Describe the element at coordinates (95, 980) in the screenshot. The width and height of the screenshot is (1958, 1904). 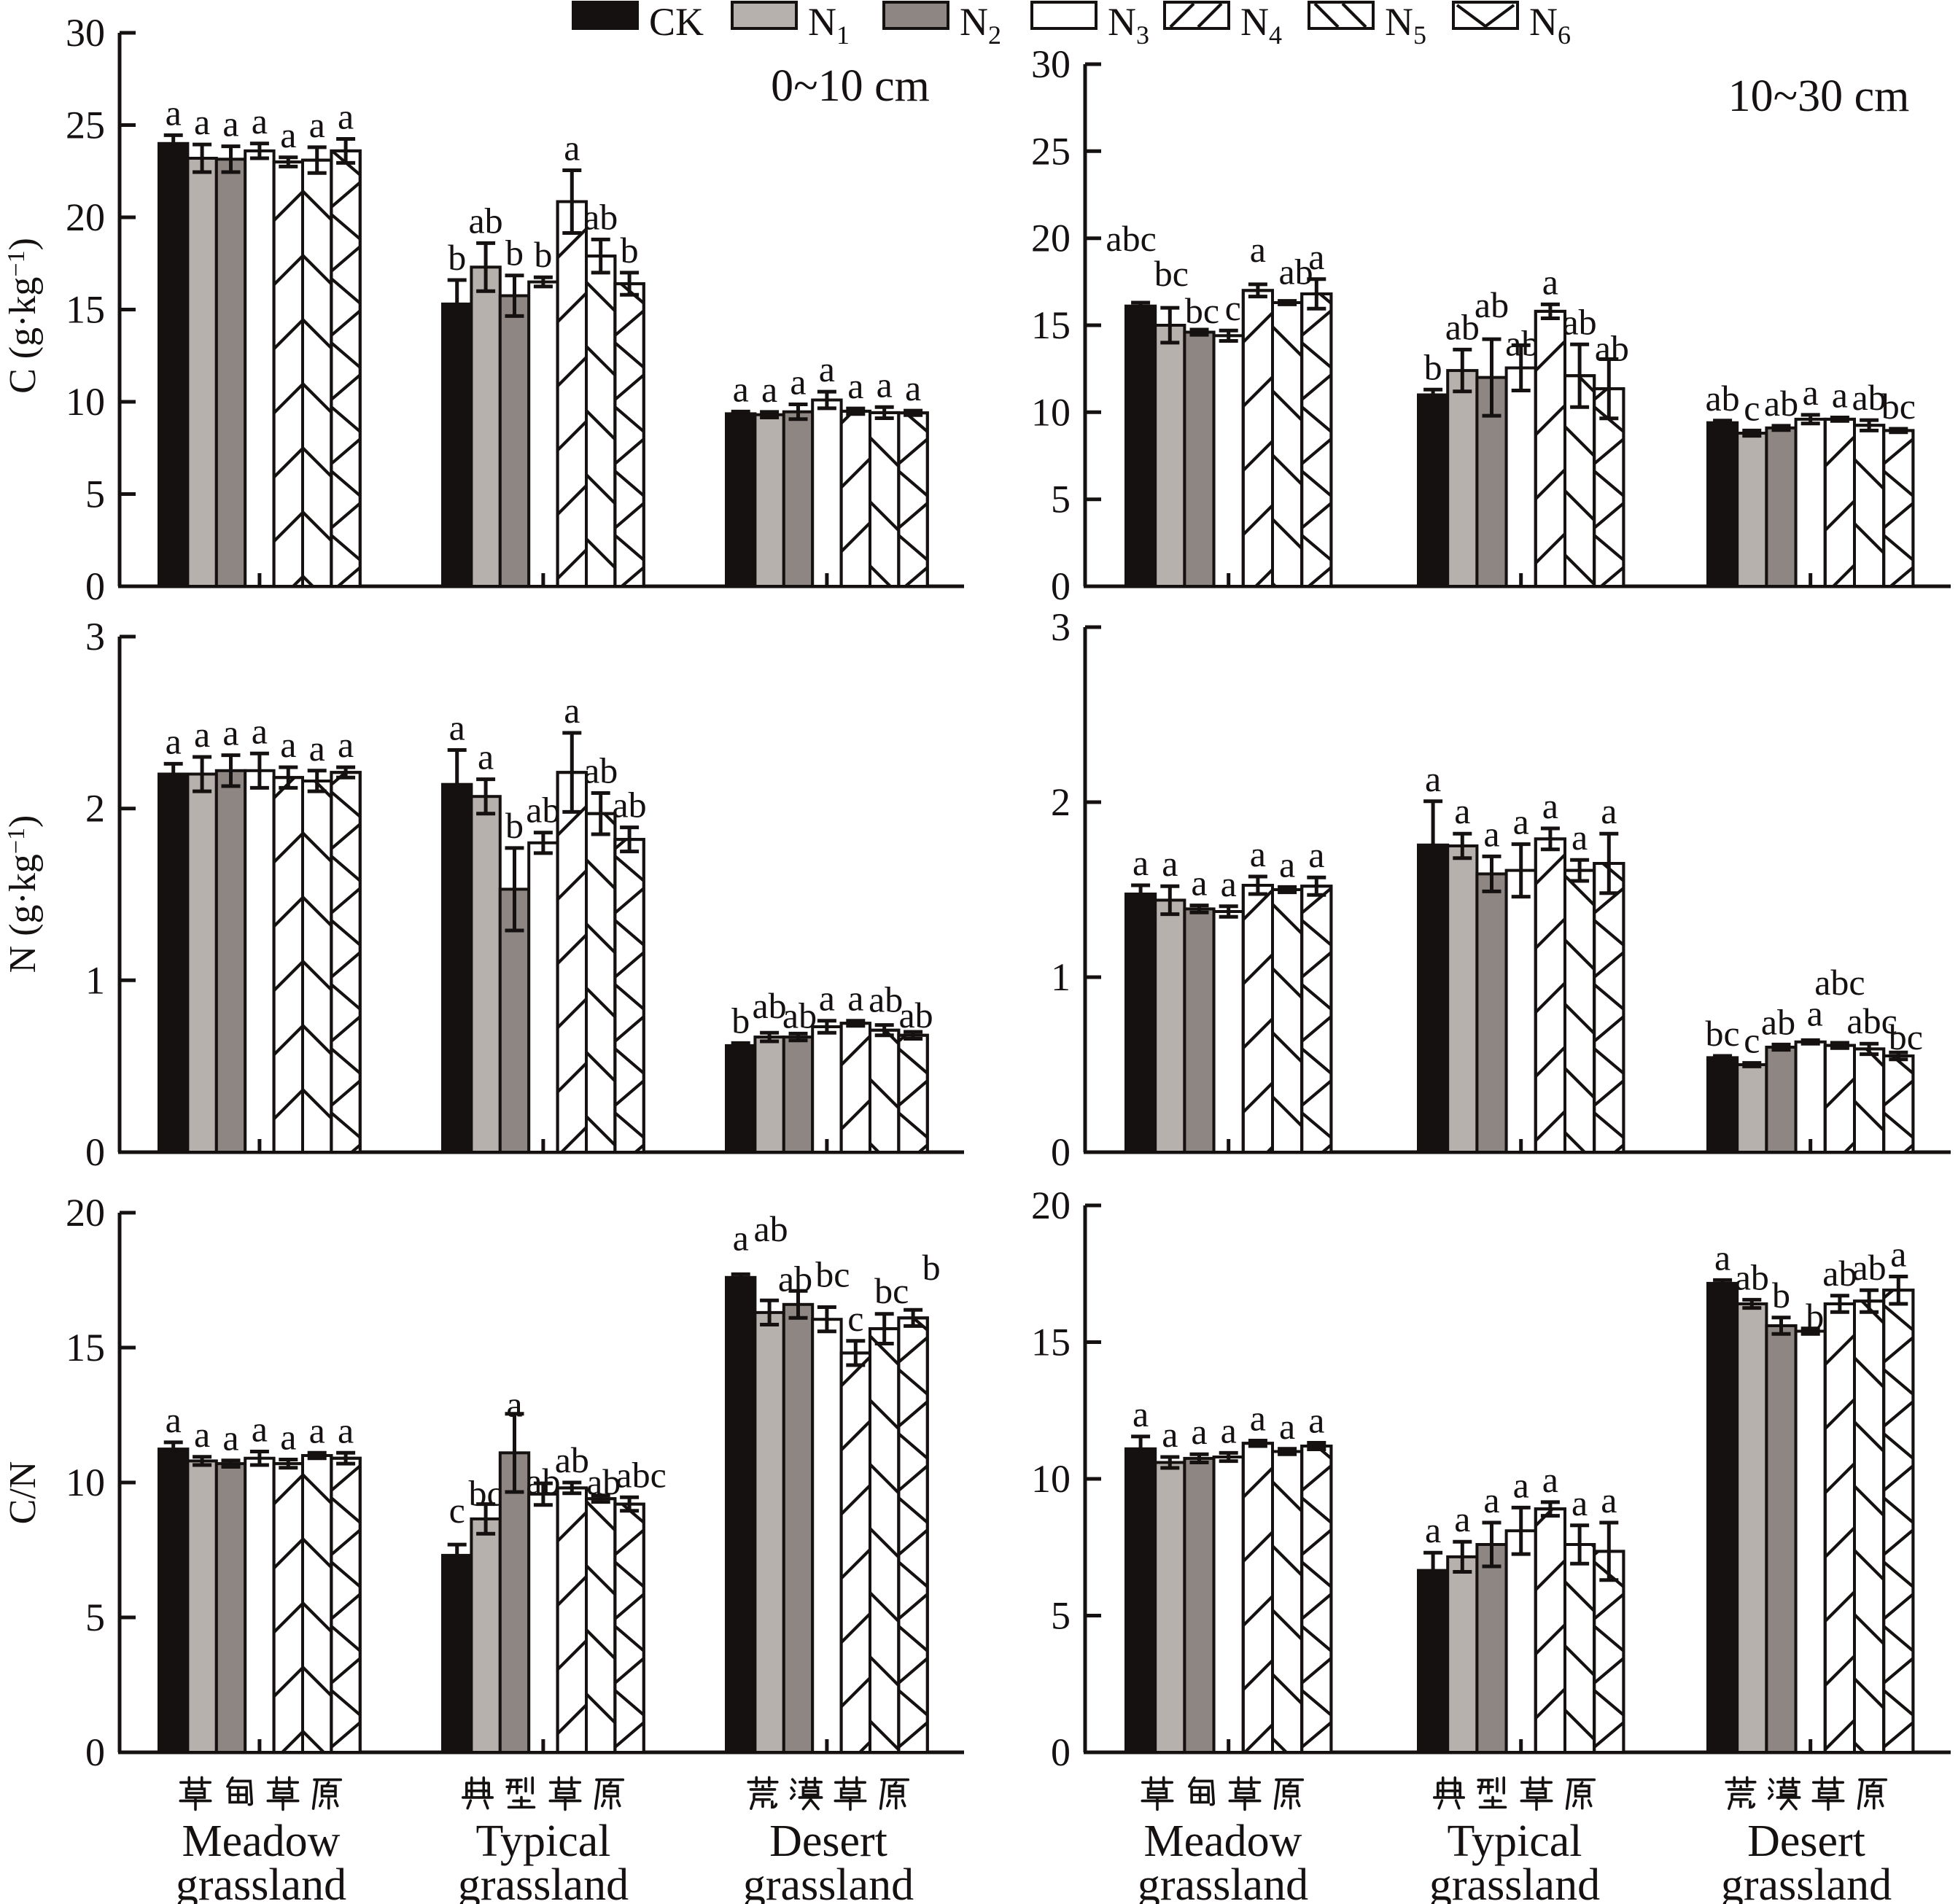
I see `svg-text: 1` at that location.